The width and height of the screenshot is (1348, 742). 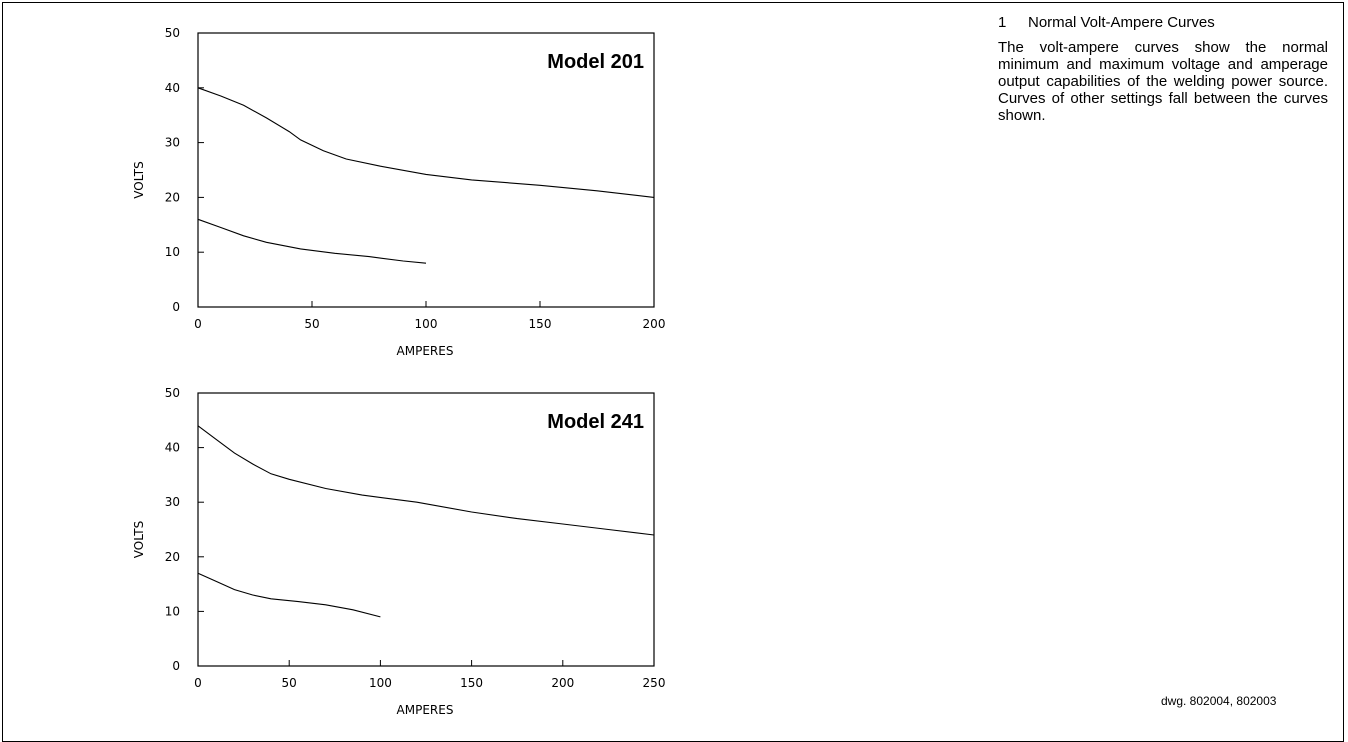 I want to click on chart-2-x-tick-label: 150, so click(x=471, y=683).